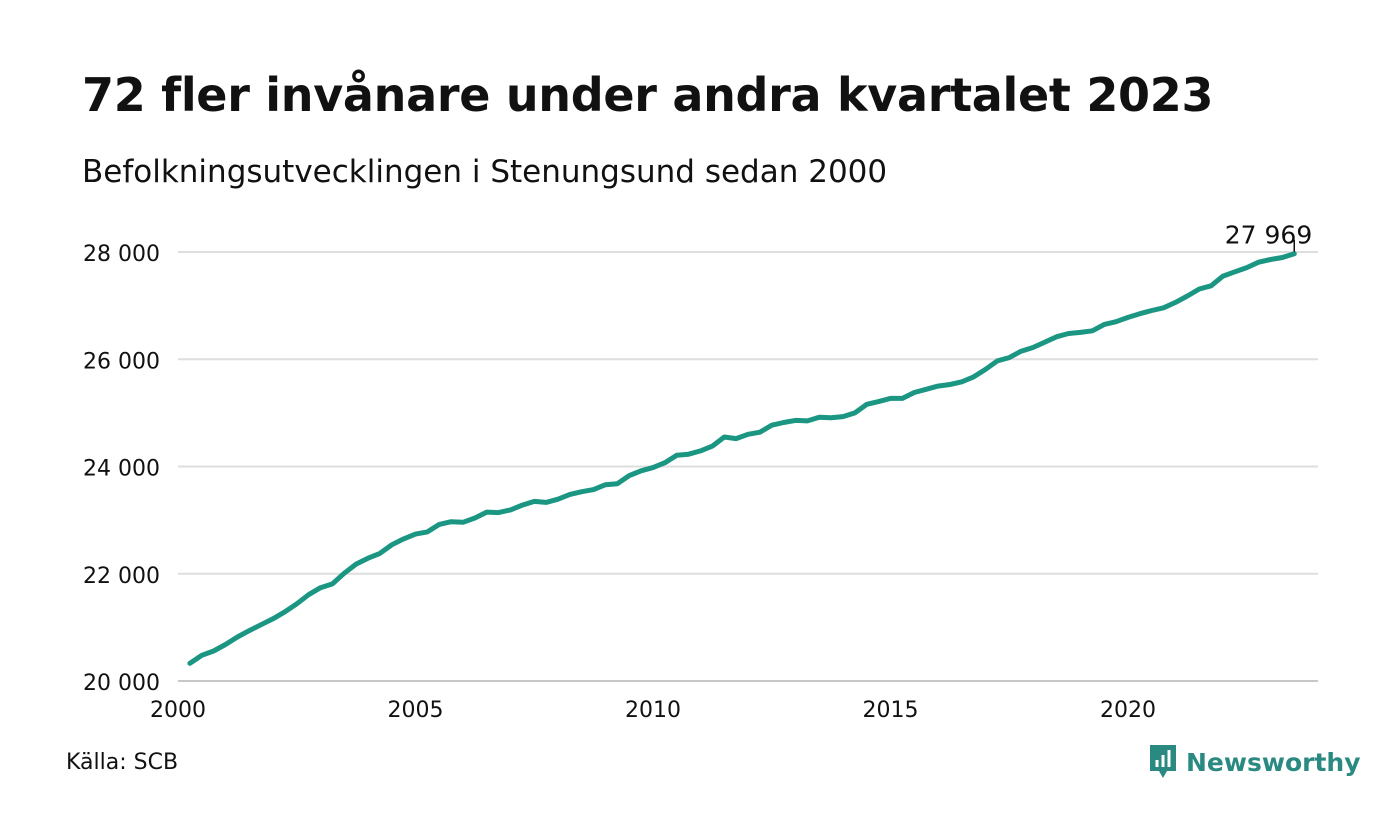 The height and width of the screenshot is (840, 1400). Describe the element at coordinates (122, 762) in the screenshot. I see `source-note: Källa: SCB` at that location.